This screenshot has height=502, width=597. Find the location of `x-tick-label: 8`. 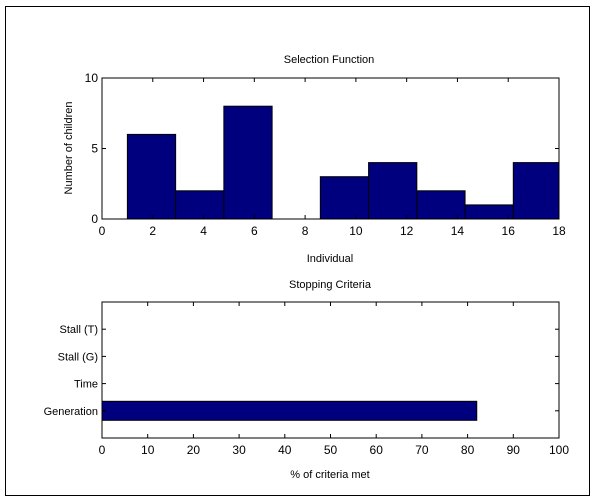

x-tick-label: 8 is located at coordinates (305, 231).